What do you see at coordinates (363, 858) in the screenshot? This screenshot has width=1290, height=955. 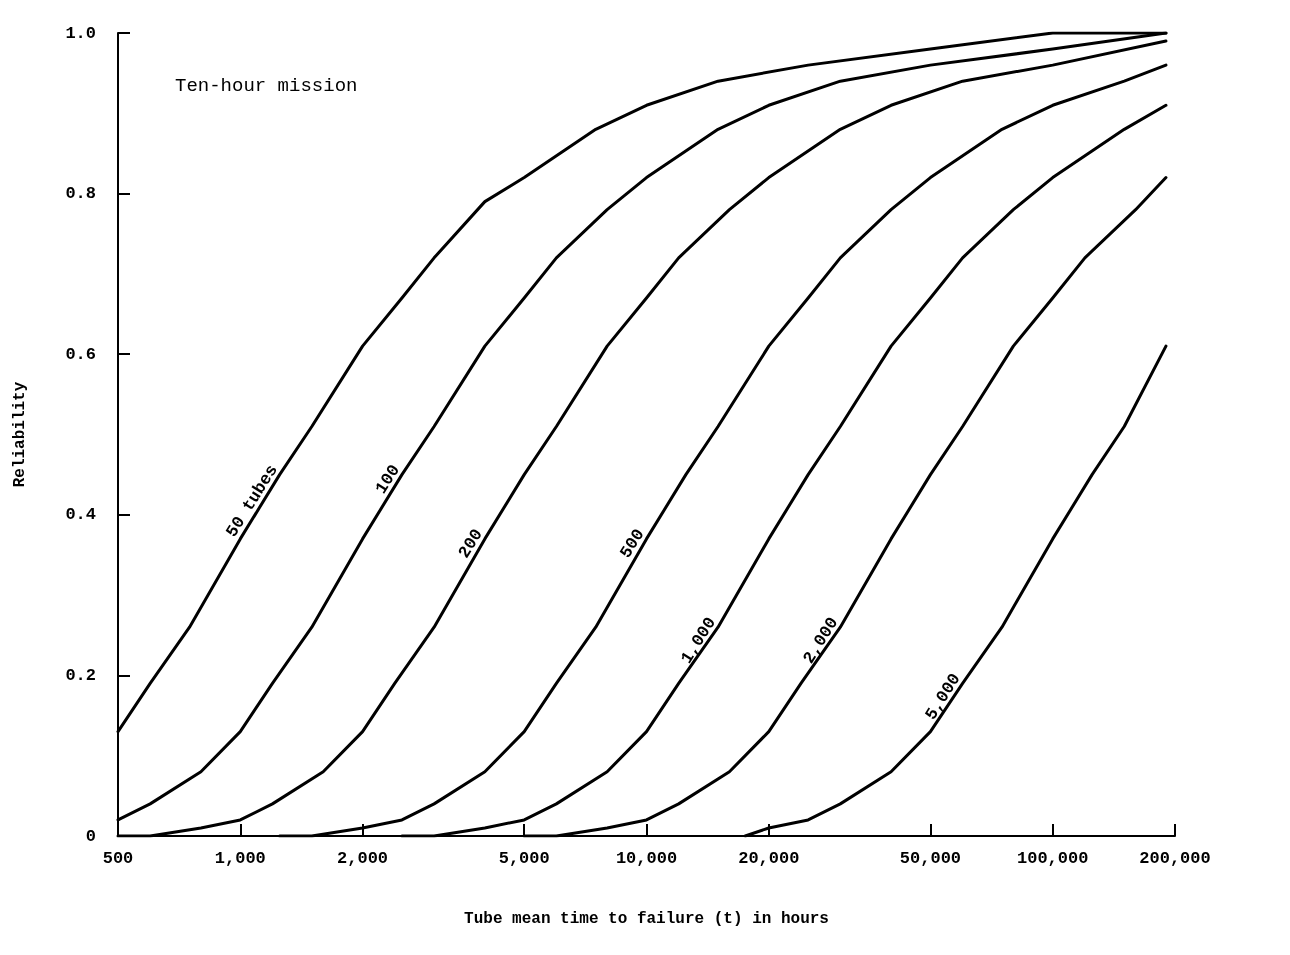 I see `x-tick-label: 2,000` at bounding box center [363, 858].